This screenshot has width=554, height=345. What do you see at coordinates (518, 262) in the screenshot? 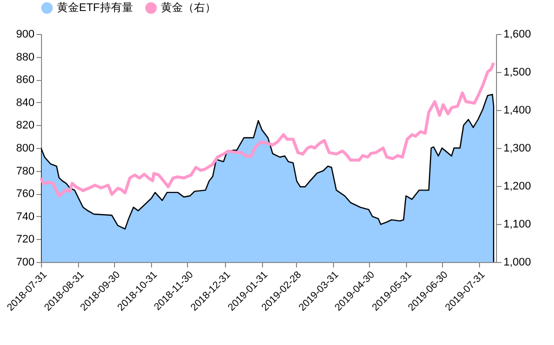
I see `y2-tick-label: 1,000` at bounding box center [518, 262].